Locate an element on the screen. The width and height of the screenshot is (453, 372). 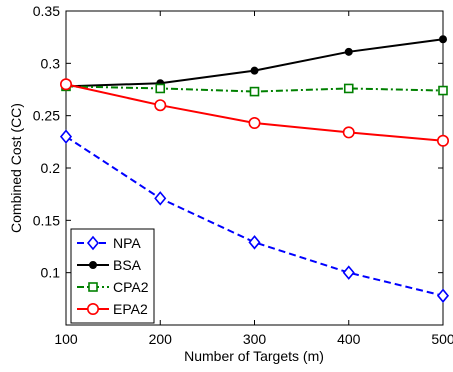
x-tick-label: 500 is located at coordinates (442, 339).